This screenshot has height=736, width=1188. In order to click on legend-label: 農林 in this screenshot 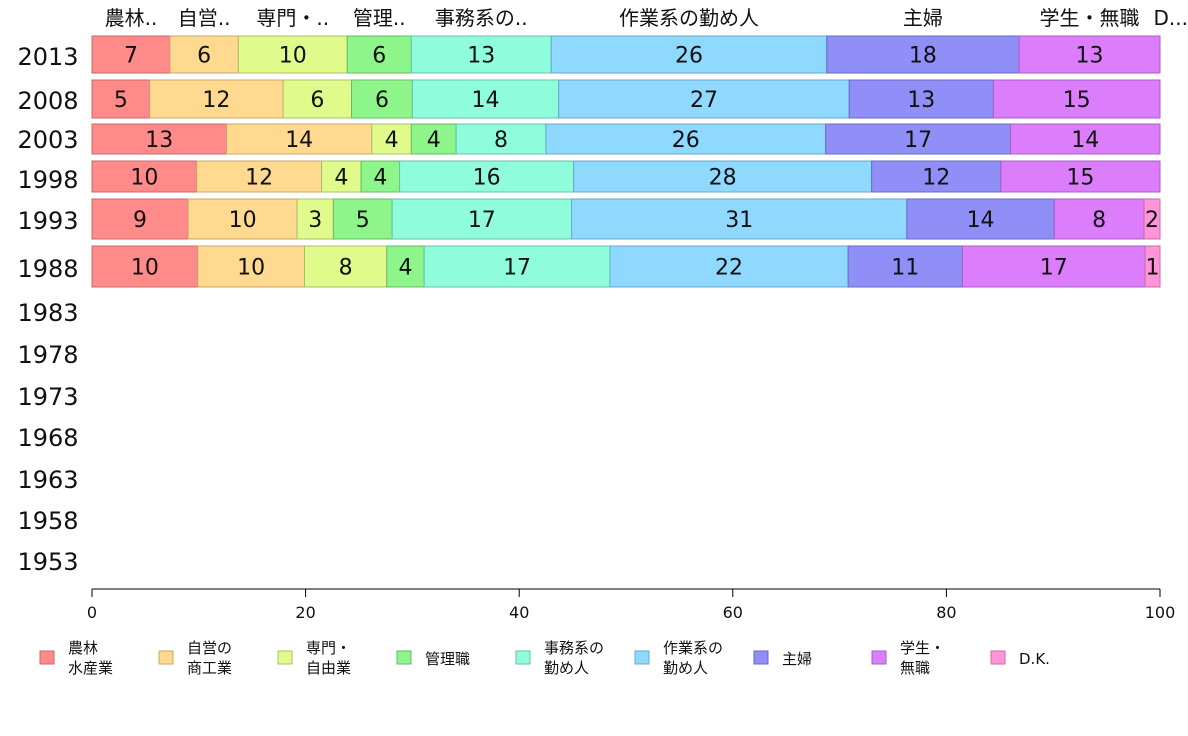, I will do `click(83, 648)`.